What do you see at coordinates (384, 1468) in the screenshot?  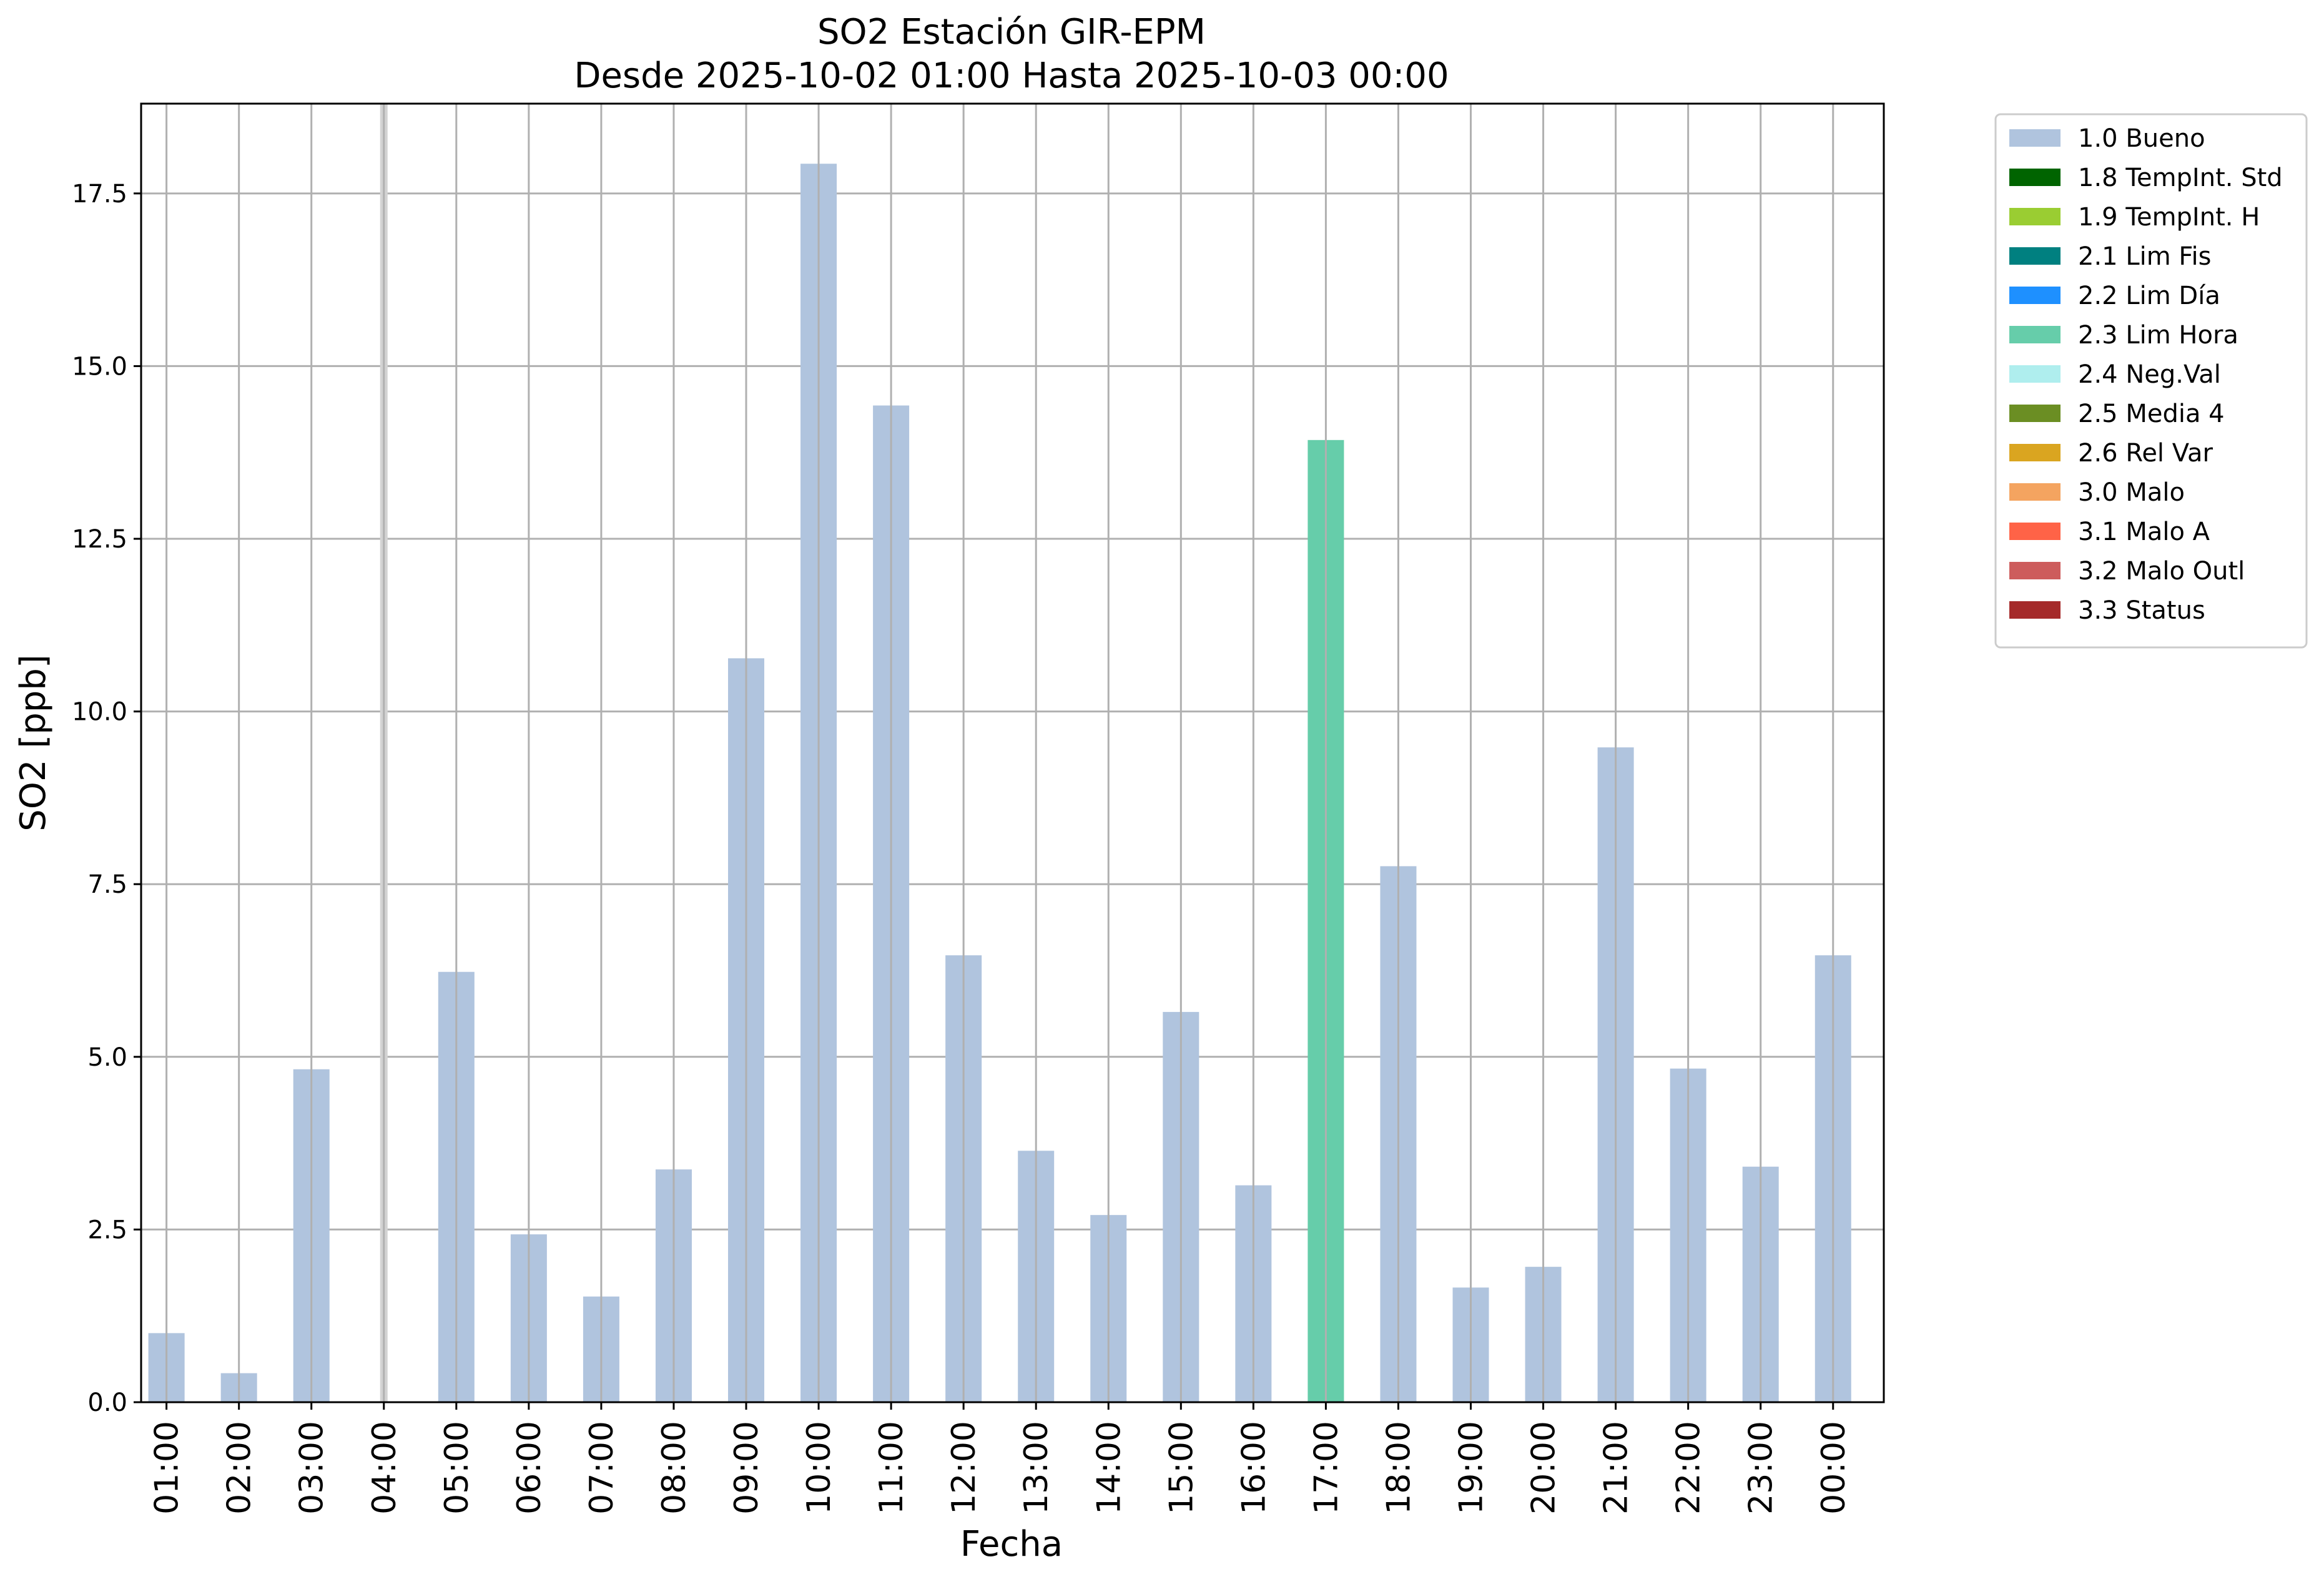 I see `x-tick-label: 04:00` at bounding box center [384, 1468].